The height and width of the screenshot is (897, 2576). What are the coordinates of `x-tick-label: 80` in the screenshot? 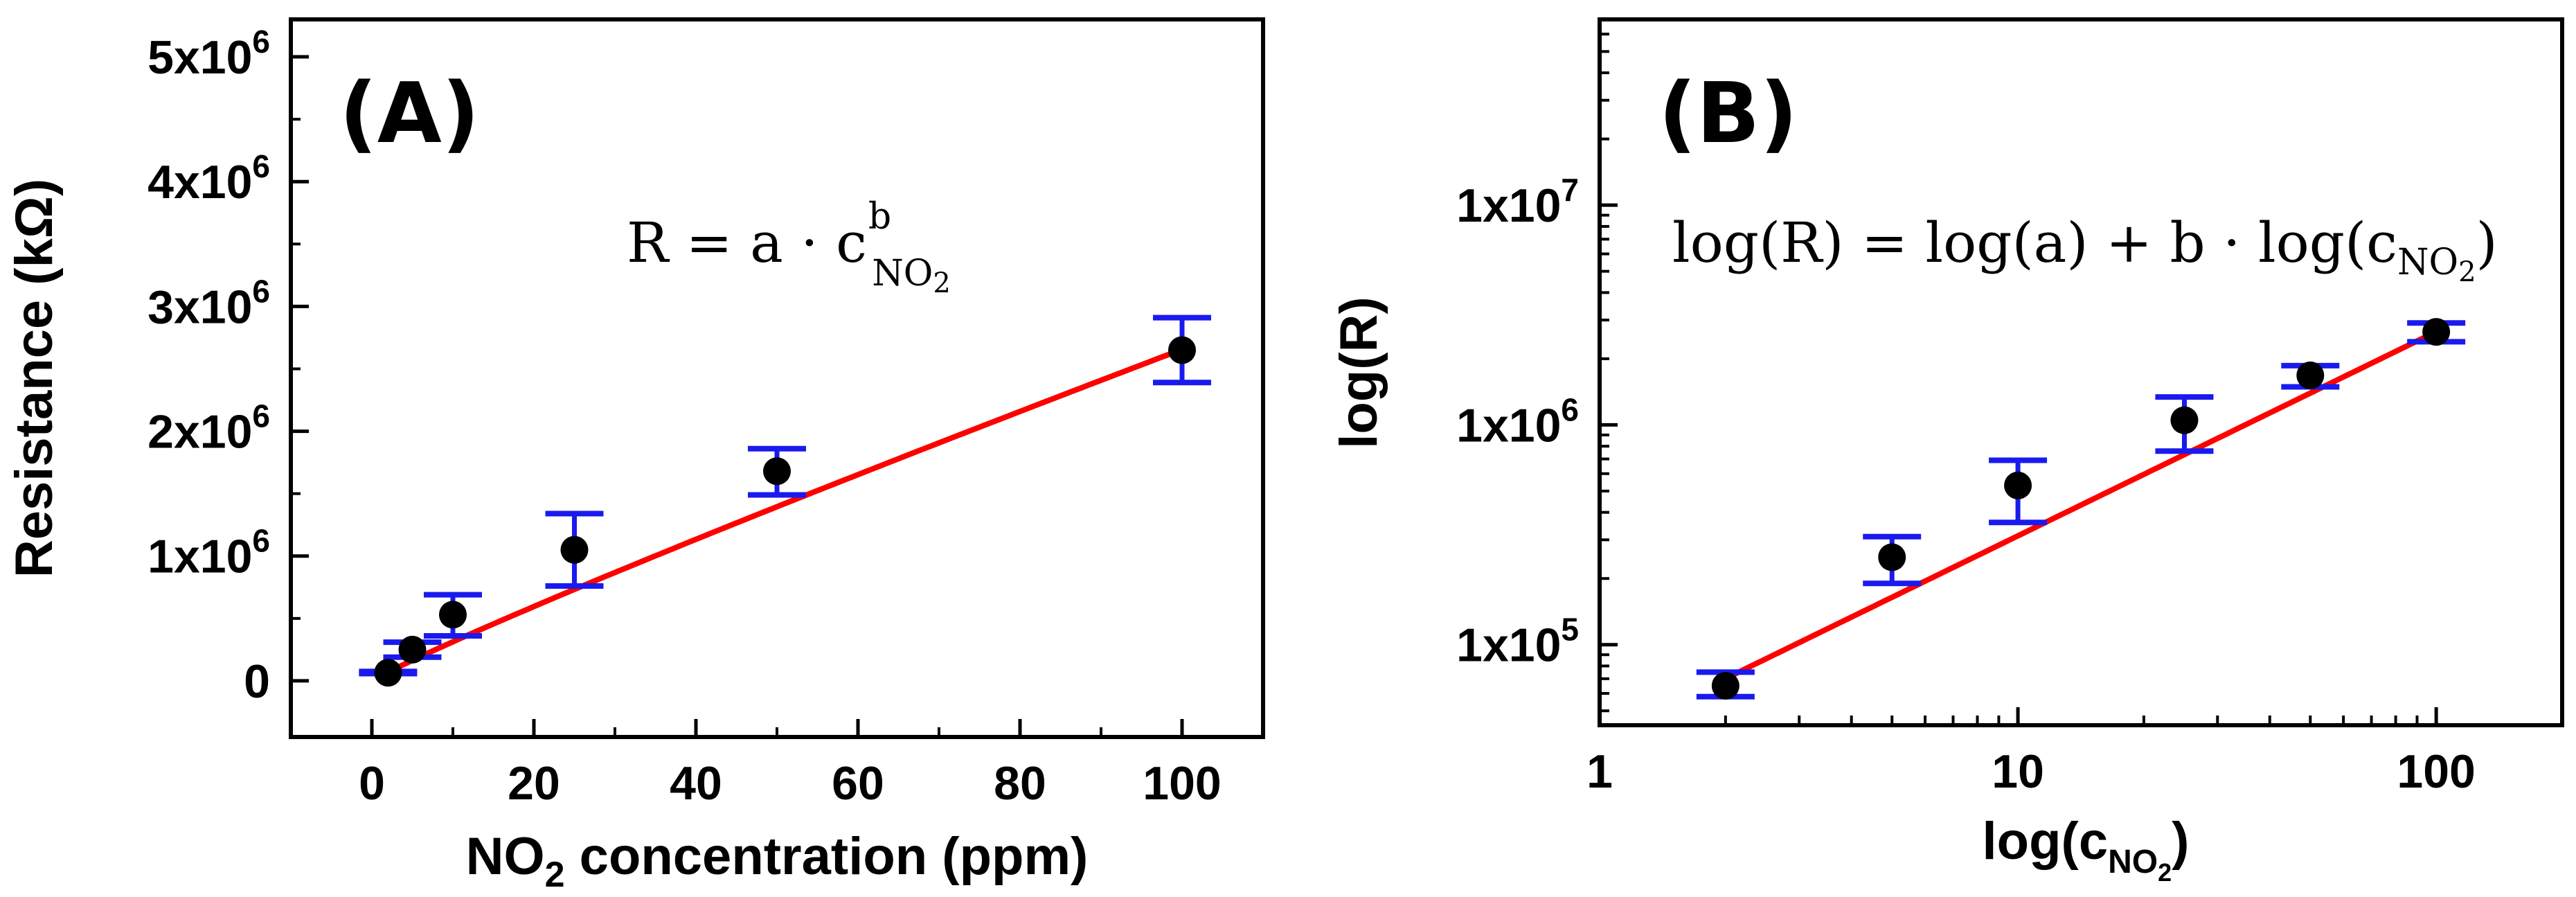 It's located at (1020, 784).